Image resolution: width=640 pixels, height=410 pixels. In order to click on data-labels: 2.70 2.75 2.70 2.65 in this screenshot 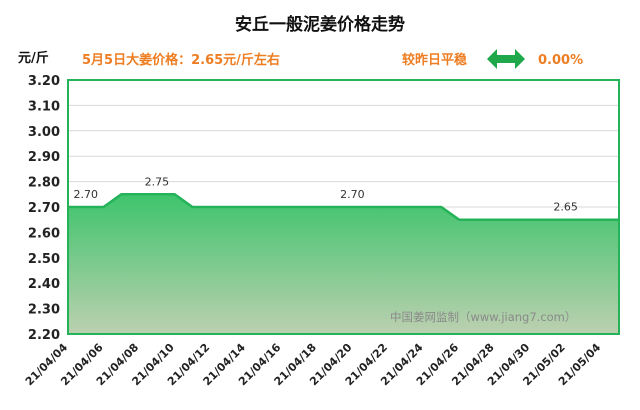, I will do `click(326, 194)`.